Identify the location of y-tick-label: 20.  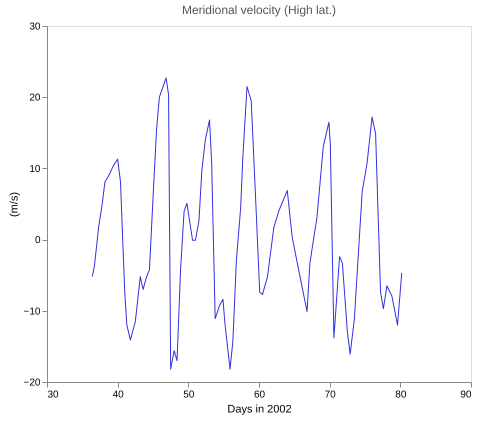
(35, 98).